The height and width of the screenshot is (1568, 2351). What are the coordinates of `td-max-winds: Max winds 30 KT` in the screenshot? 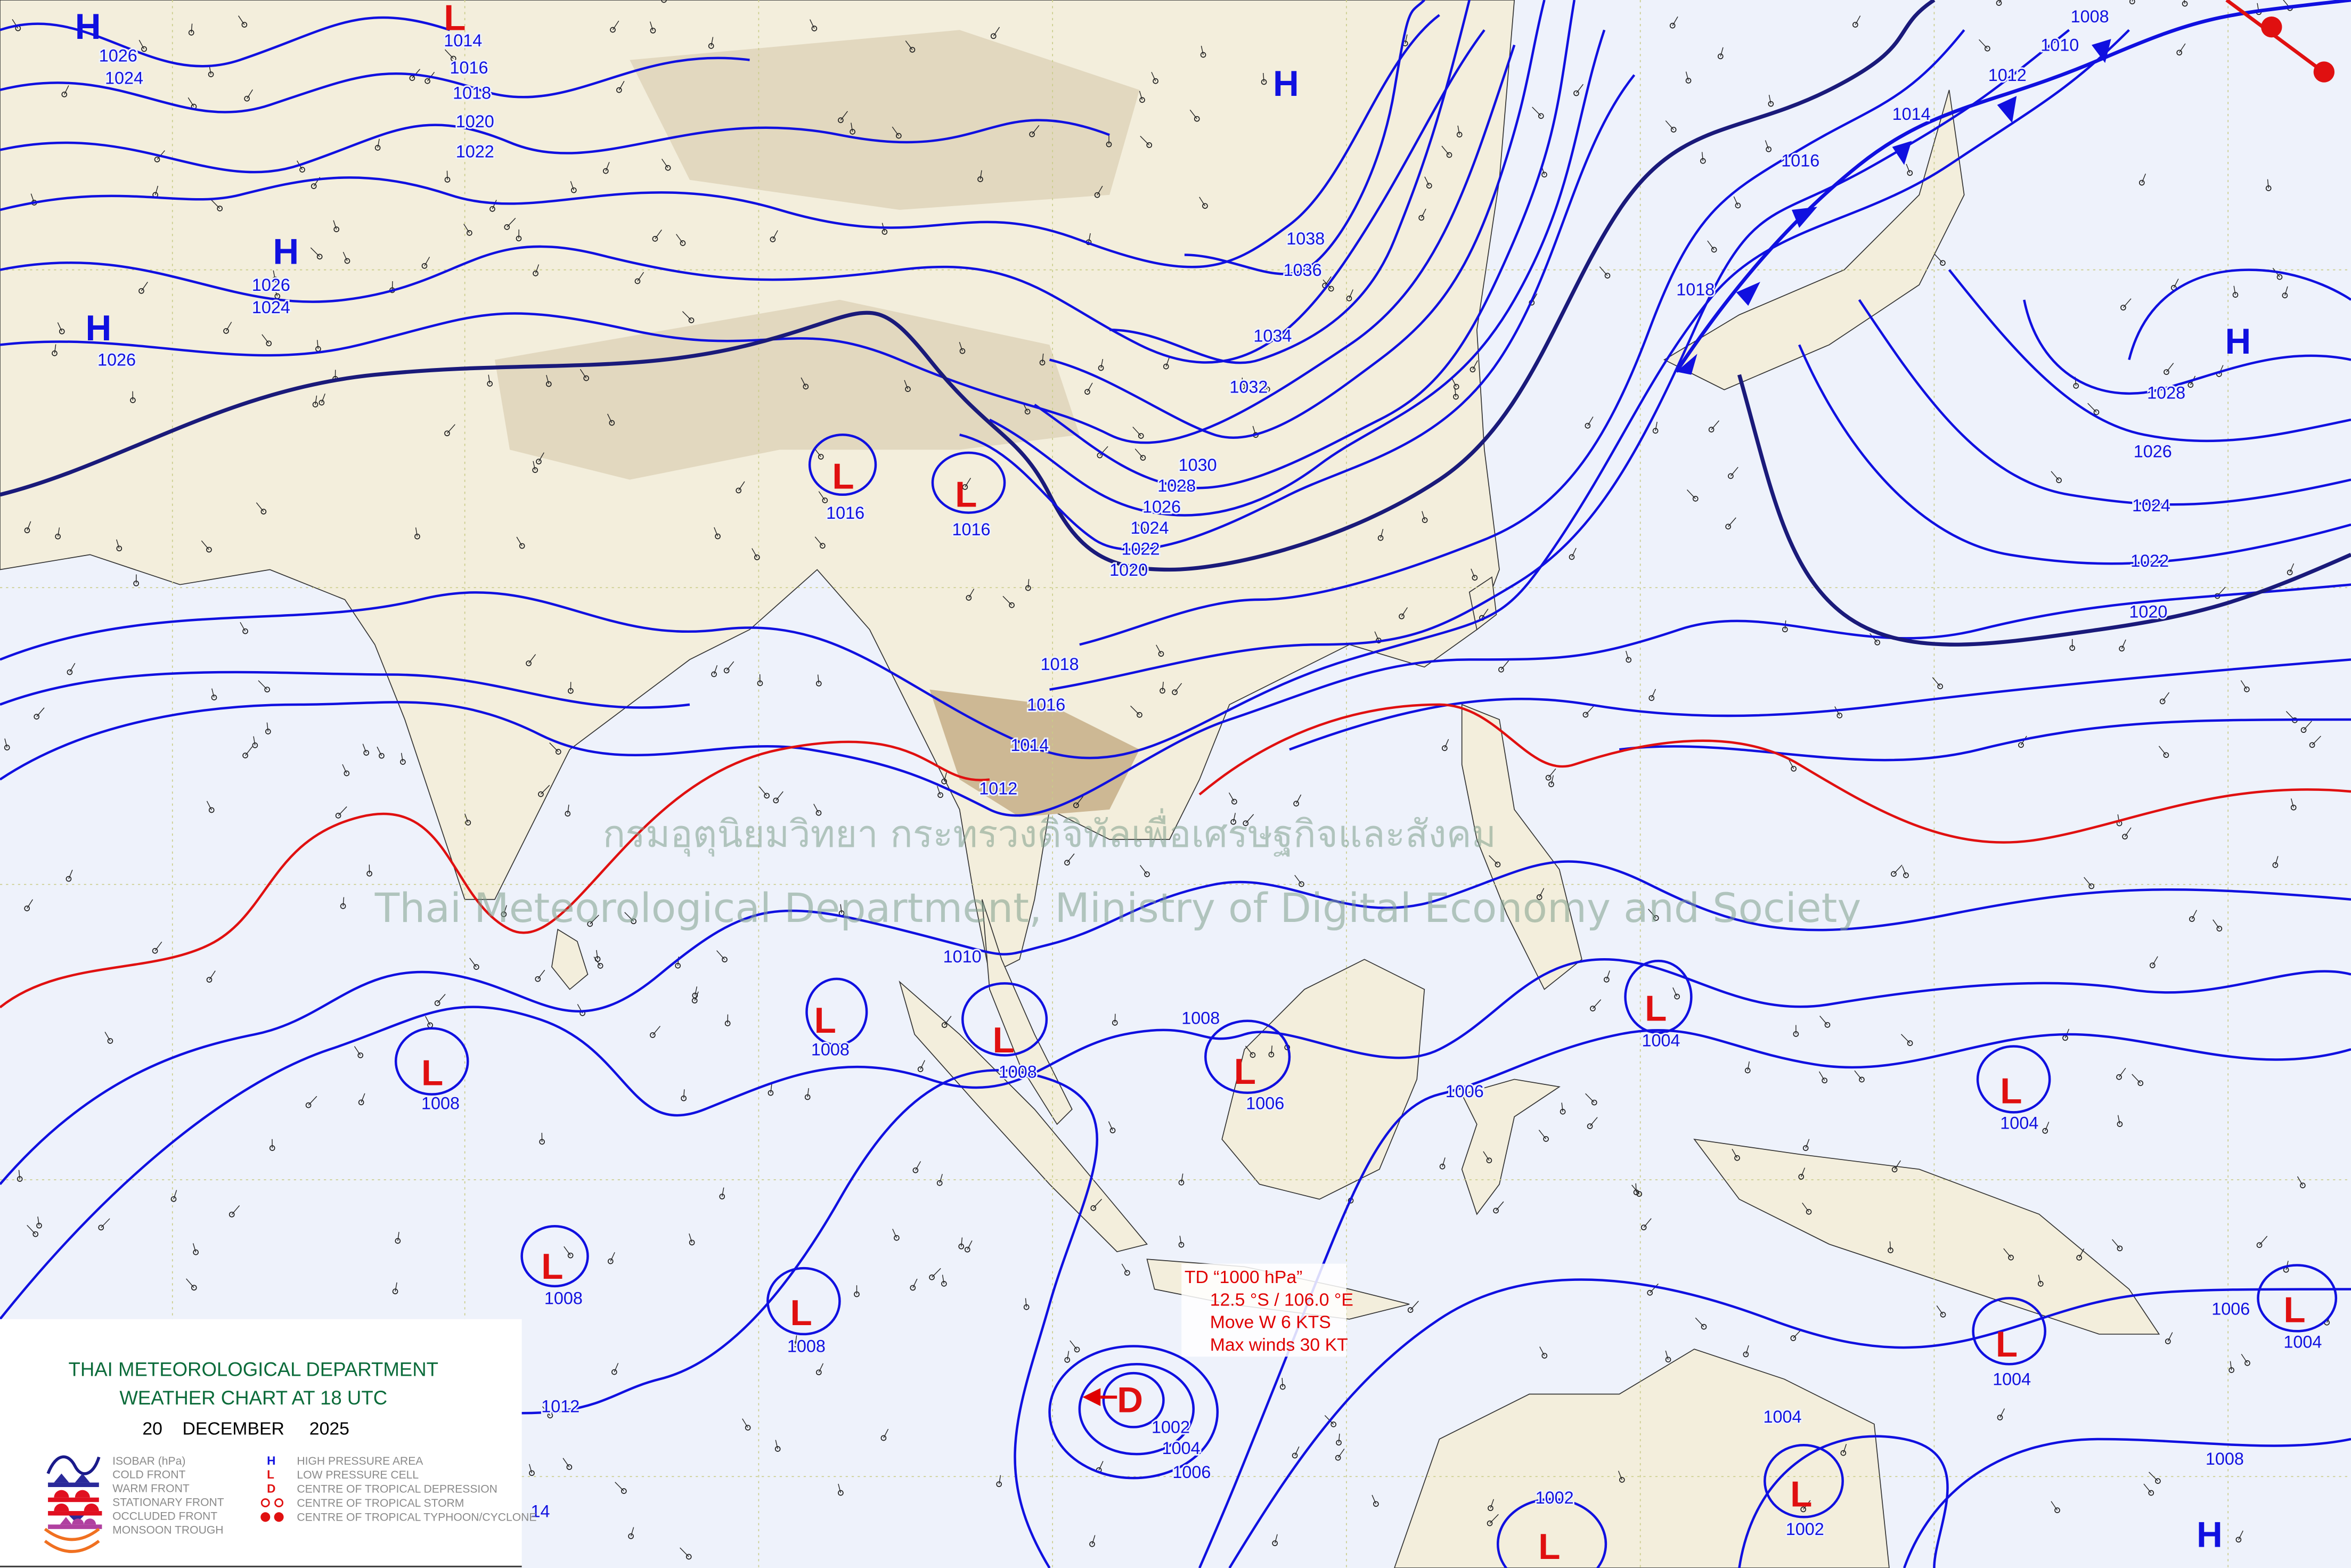 It's located at (1279, 1345).